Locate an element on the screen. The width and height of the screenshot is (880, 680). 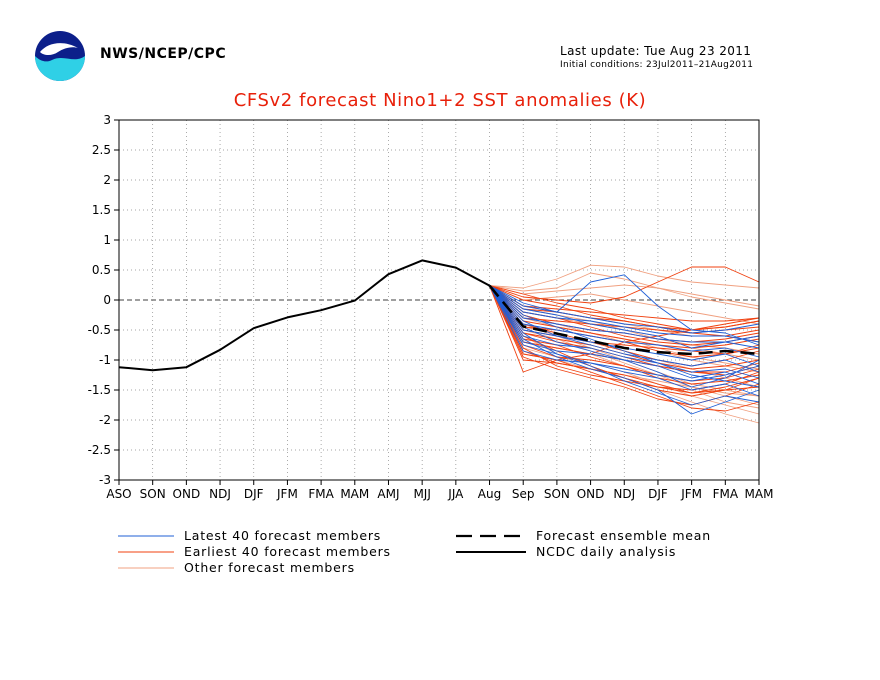
y-tick-label: -0.5 is located at coordinates (99, 330).